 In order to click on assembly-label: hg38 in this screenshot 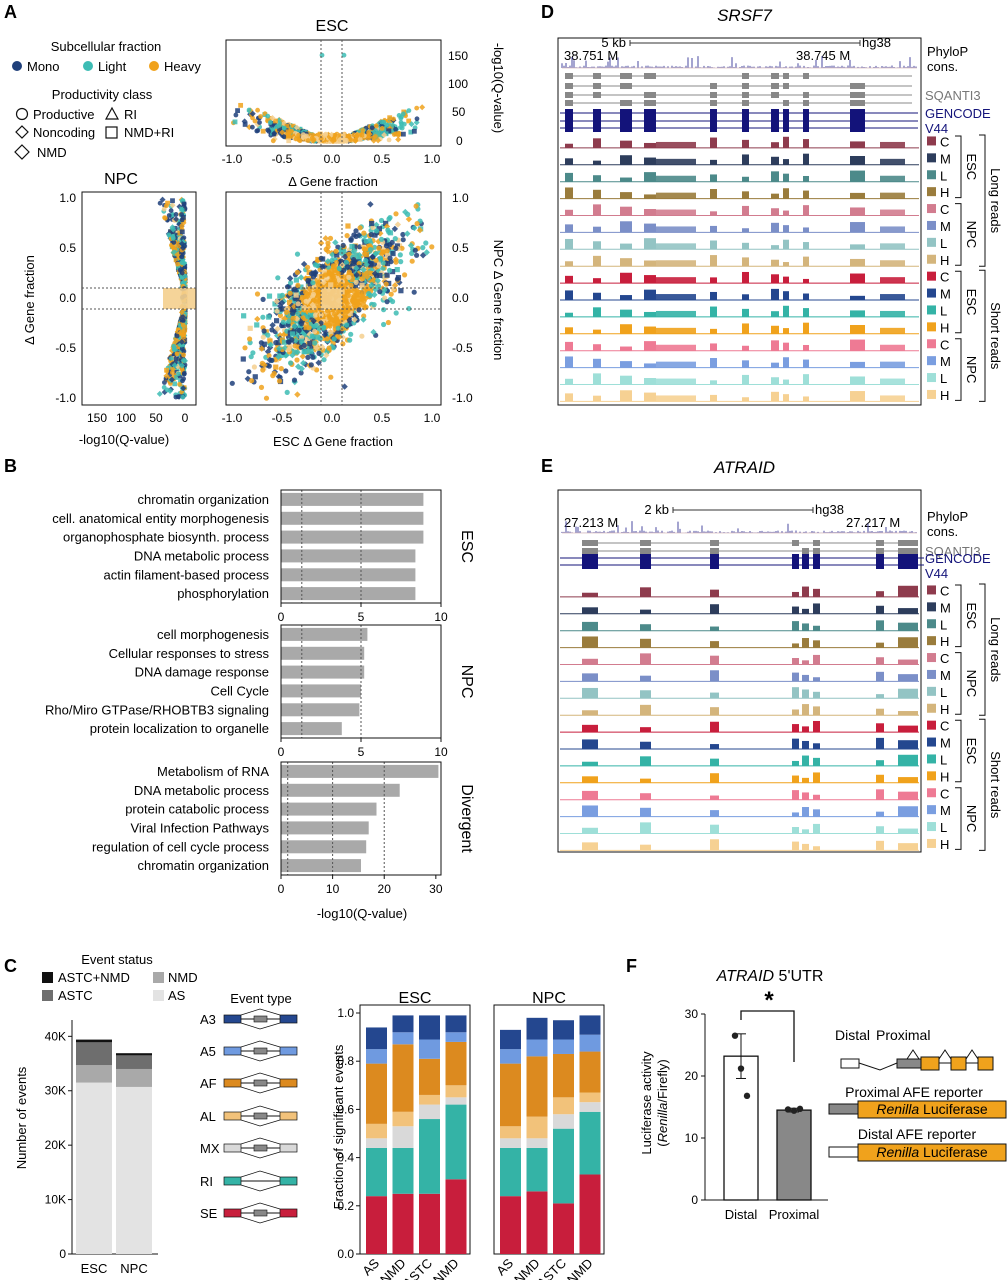, I will do `click(876, 42)`.